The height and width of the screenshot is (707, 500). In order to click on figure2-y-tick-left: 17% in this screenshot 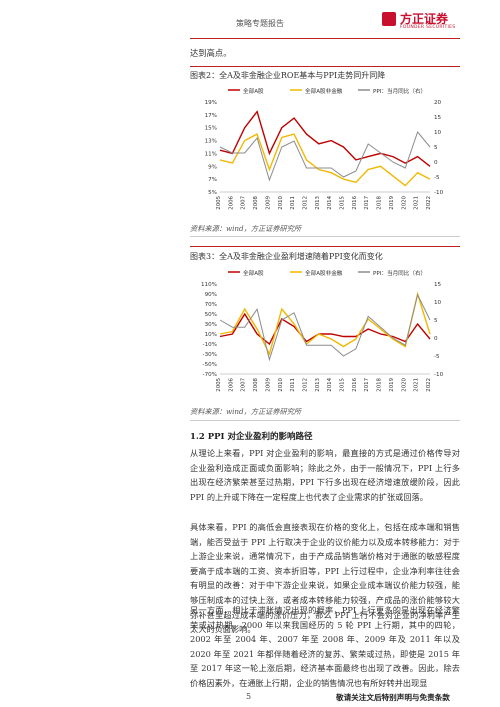, I will do `click(211, 116)`.